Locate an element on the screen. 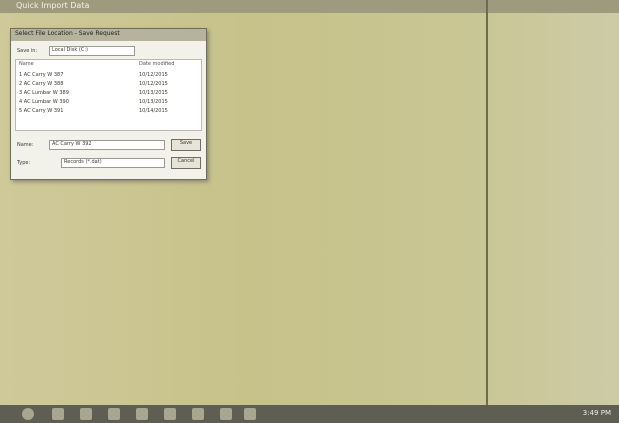  divider is located at coordinates (487, 202).